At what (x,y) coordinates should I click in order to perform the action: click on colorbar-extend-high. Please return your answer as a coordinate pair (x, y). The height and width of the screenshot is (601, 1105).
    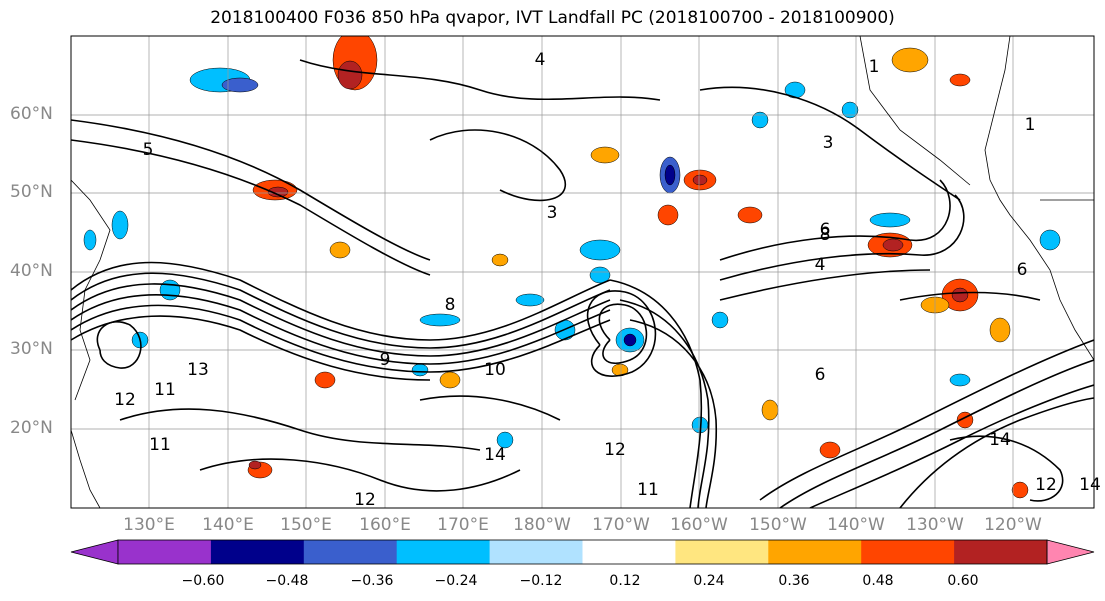
    Looking at the image, I should click on (1070, 552).